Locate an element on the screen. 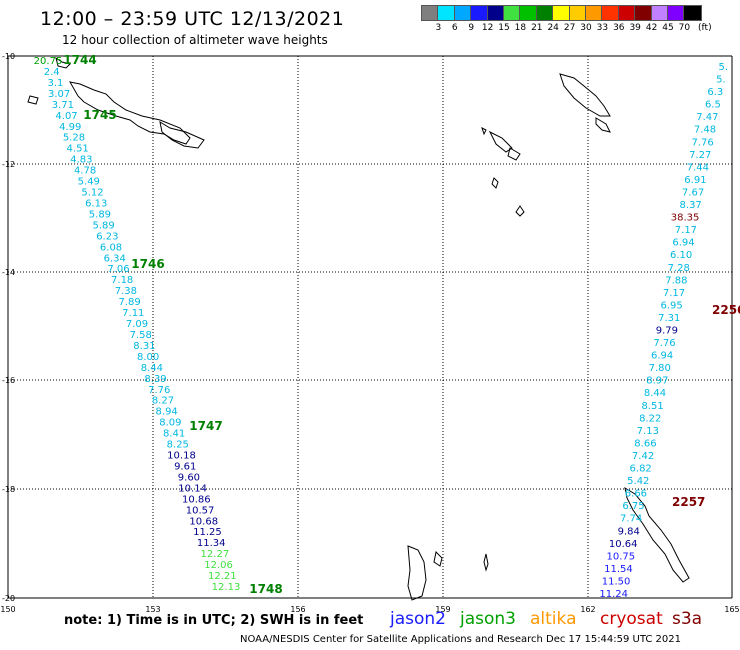 The image size is (740, 650). swh-value: 5.49 is located at coordinates (89, 182).